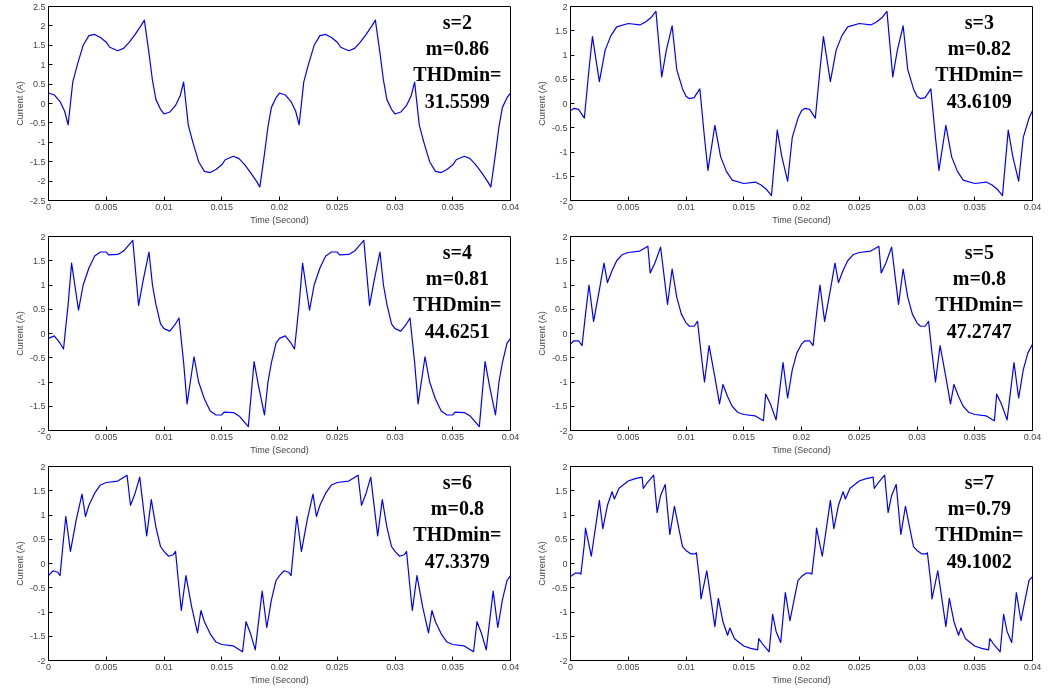 The image size is (1049, 699). What do you see at coordinates (457, 482) in the screenshot?
I see `annotation: s=6` at bounding box center [457, 482].